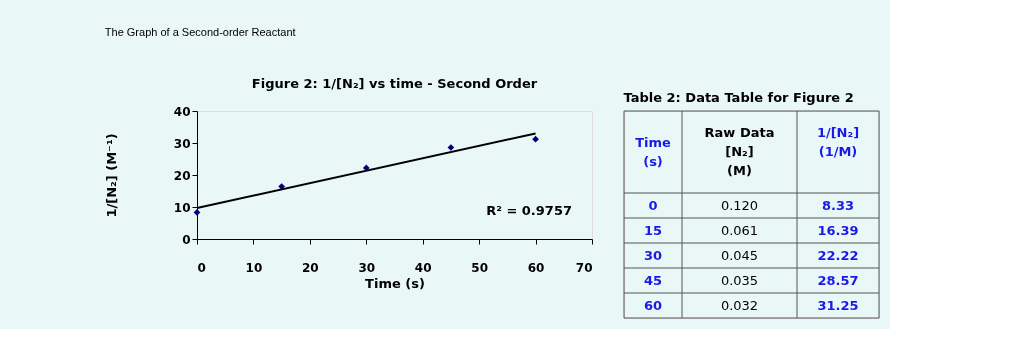 The image size is (1009, 348). What do you see at coordinates (423, 267) in the screenshot?
I see `x-tick-label: 40` at bounding box center [423, 267].